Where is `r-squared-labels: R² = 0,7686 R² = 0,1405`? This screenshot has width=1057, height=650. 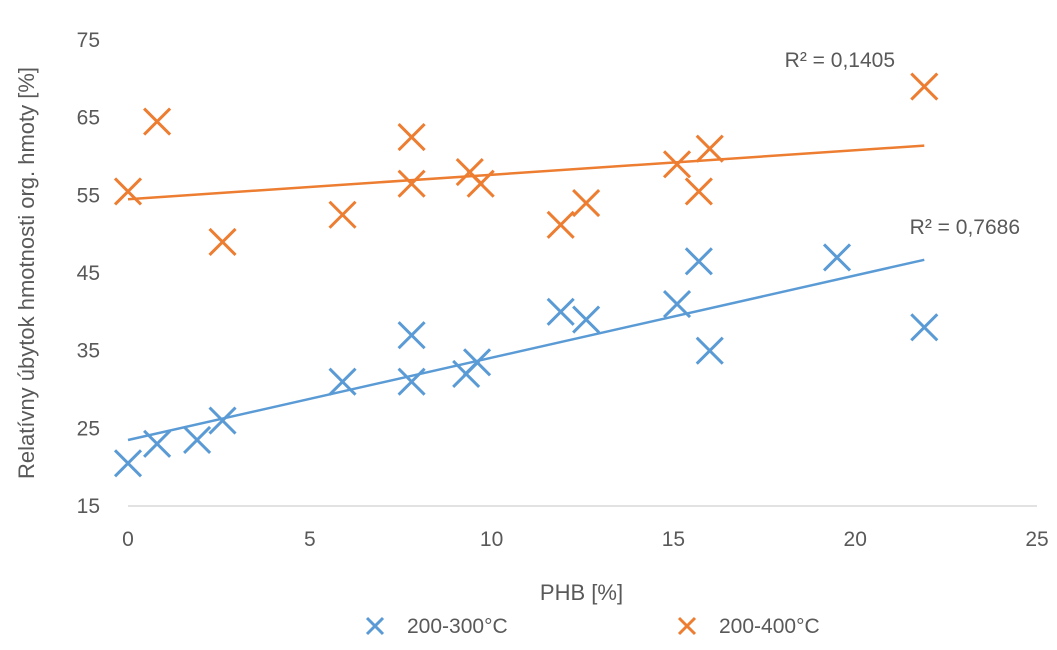 r-squared-labels: R² = 0,7686 R² = 0,1405 is located at coordinates (902, 144).